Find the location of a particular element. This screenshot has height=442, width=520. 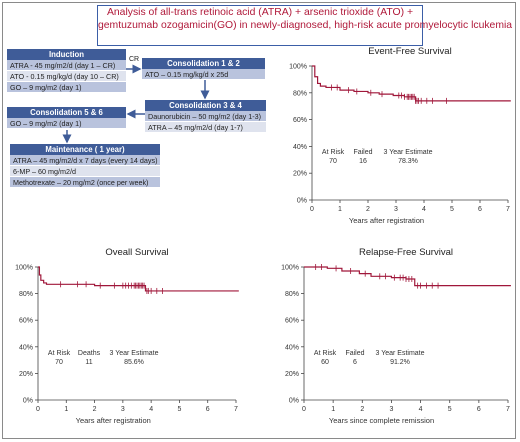

consolidation34-title: Consolidation 3 & 4 is located at coordinates (205, 105).